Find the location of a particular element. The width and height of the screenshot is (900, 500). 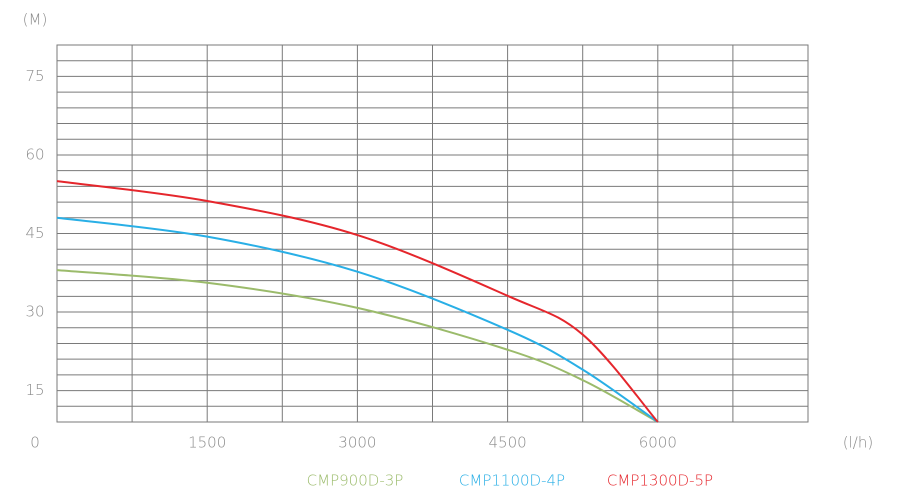

legend-label: CMP1300D-5P is located at coordinates (660, 481).